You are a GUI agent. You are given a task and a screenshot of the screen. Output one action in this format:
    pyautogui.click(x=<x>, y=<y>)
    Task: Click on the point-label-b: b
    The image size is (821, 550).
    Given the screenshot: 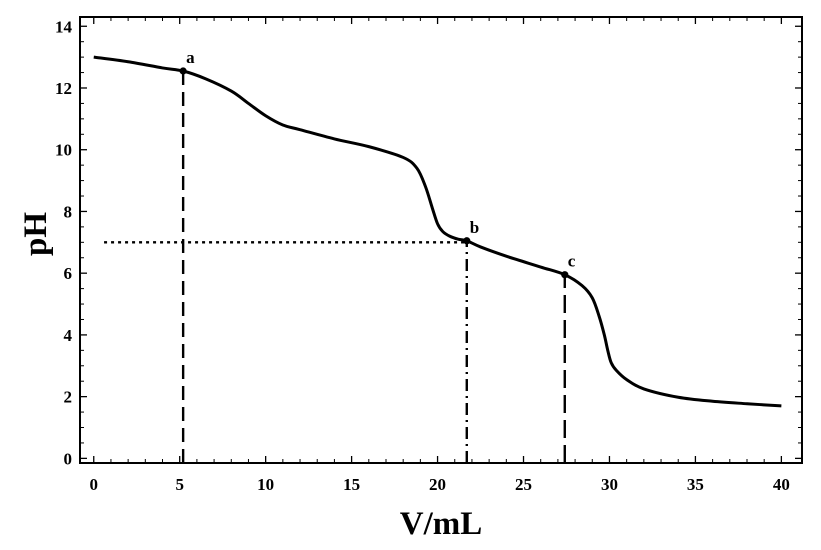 What is the action you would take?
    pyautogui.click(x=474, y=227)
    